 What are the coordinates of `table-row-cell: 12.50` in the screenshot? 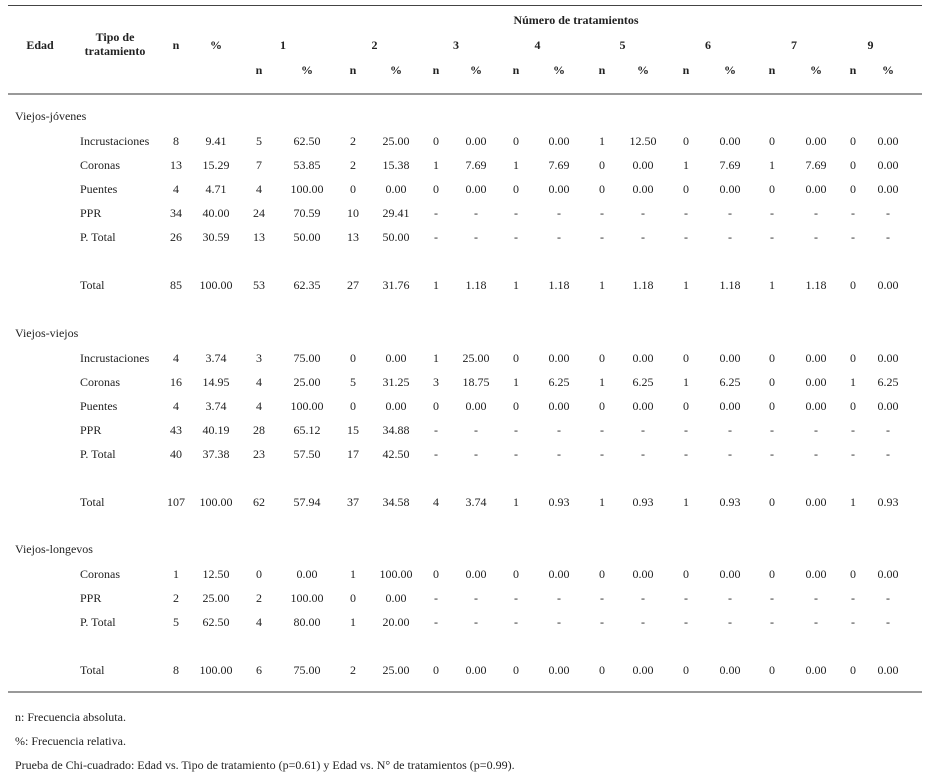 It's located at (643, 141).